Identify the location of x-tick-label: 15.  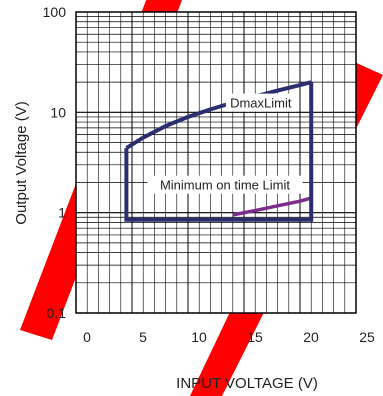
(255, 337).